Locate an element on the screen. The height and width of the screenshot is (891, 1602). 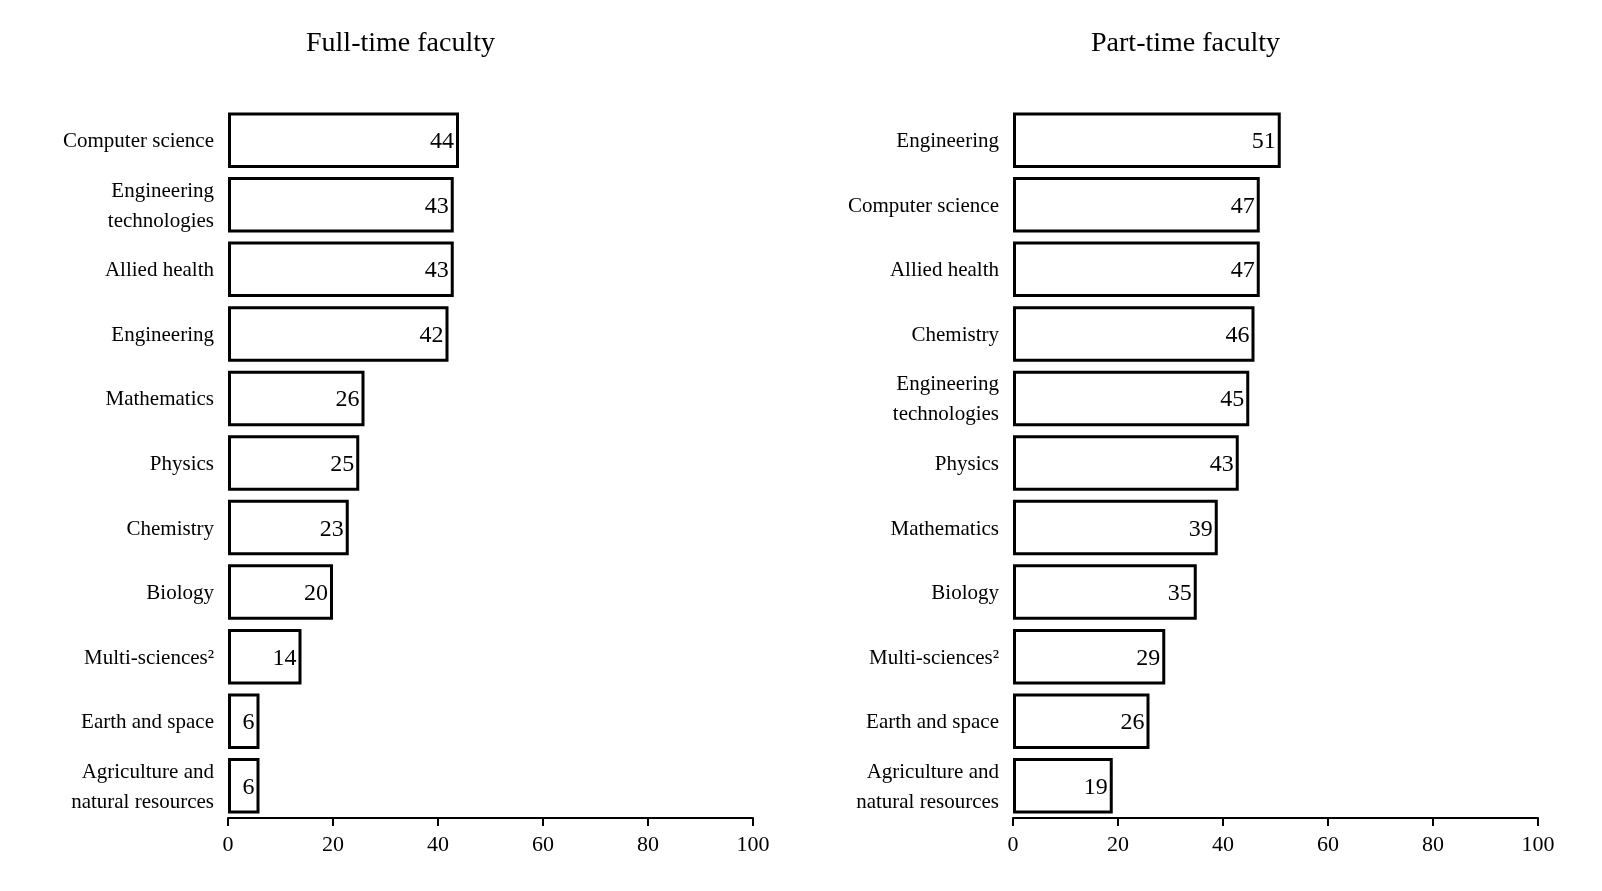
data-label: 19 is located at coordinates (1095, 785).